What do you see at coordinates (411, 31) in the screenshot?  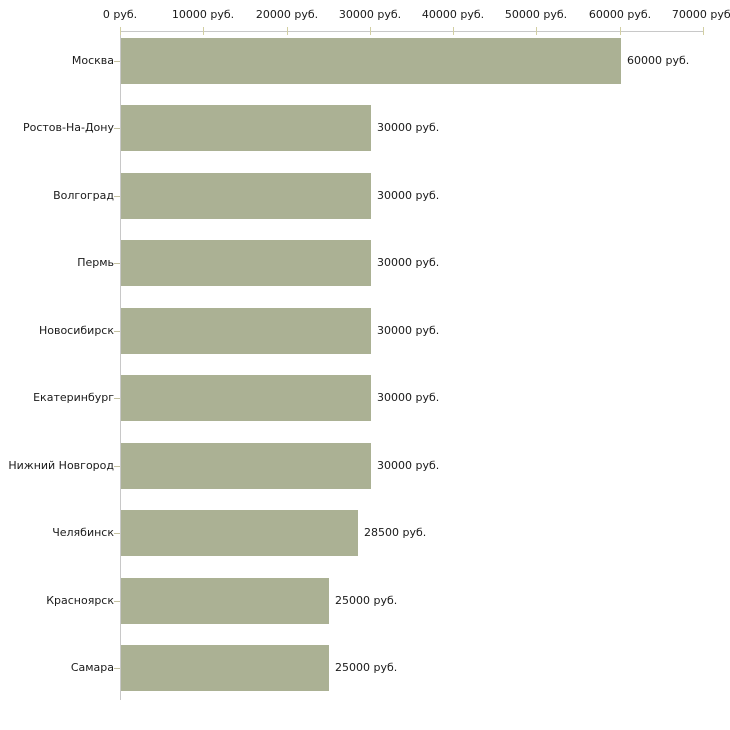 I see `x-axis-line` at bounding box center [411, 31].